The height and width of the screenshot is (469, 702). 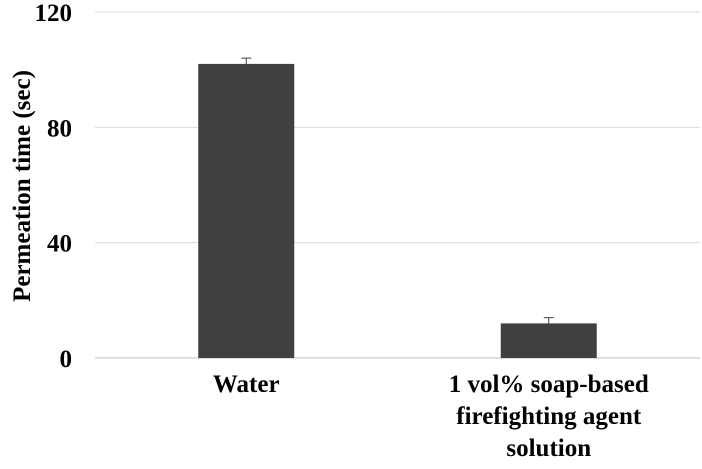 I want to click on x-category-label: Water, so click(x=246, y=384).